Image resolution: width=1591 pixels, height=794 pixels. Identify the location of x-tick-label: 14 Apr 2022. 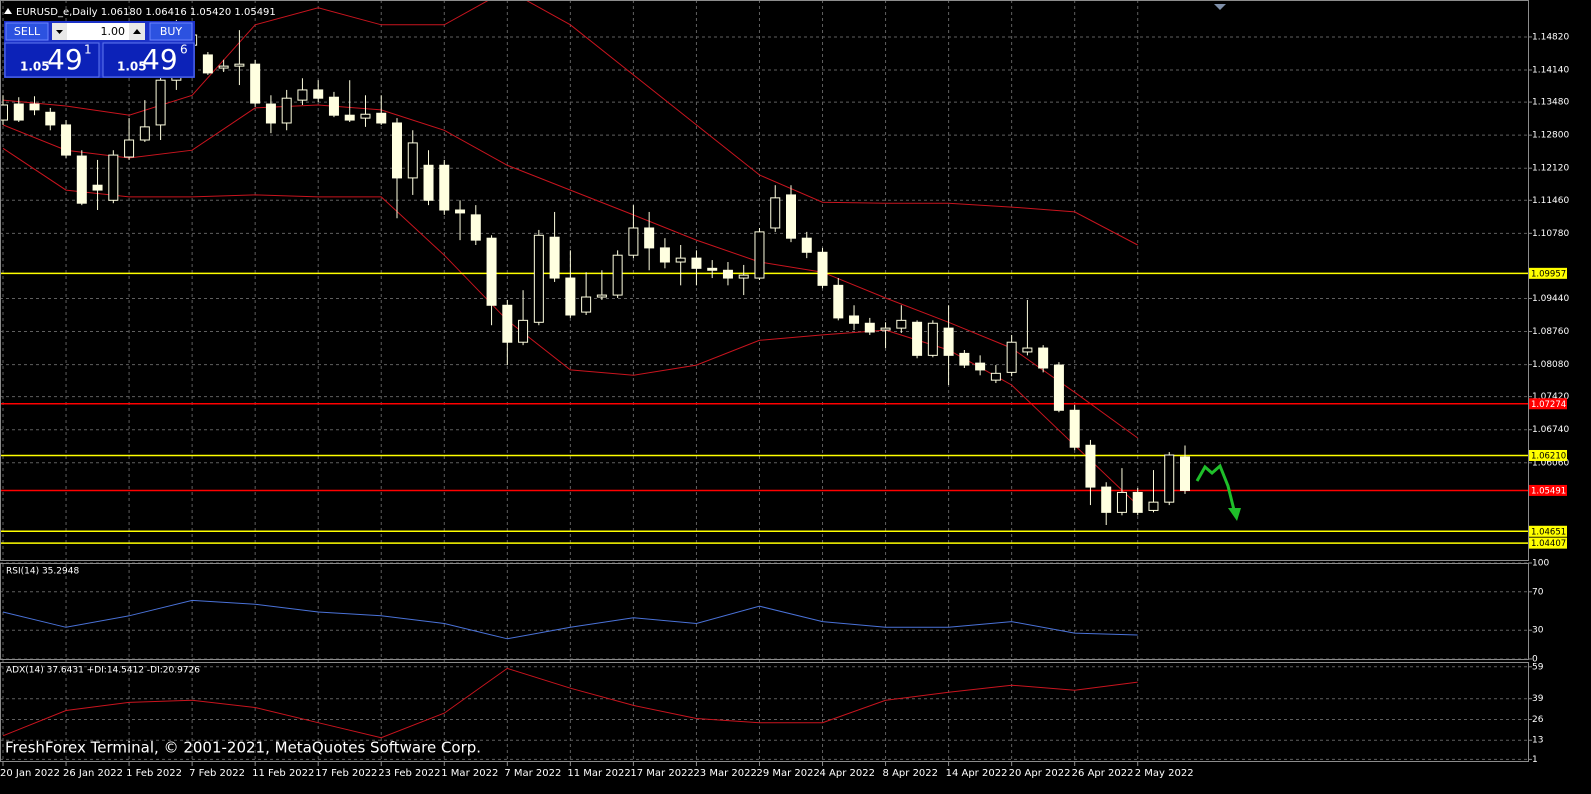
(977, 773).